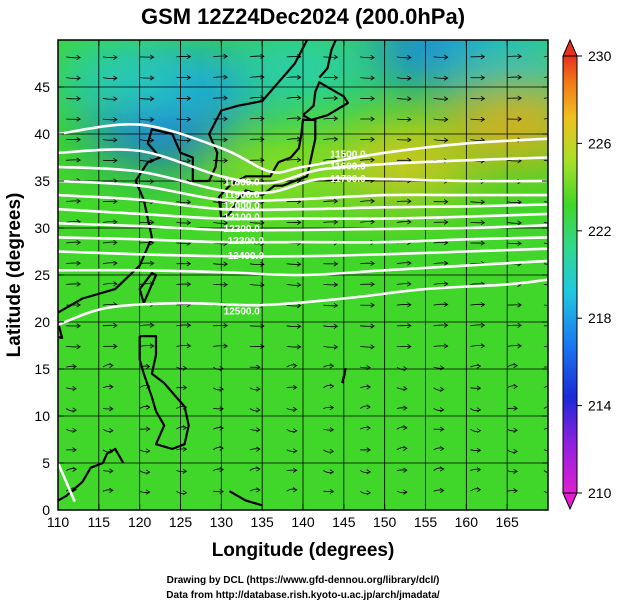  What do you see at coordinates (246, 256) in the screenshot?
I see `contour-label: 12400.0` at bounding box center [246, 256].